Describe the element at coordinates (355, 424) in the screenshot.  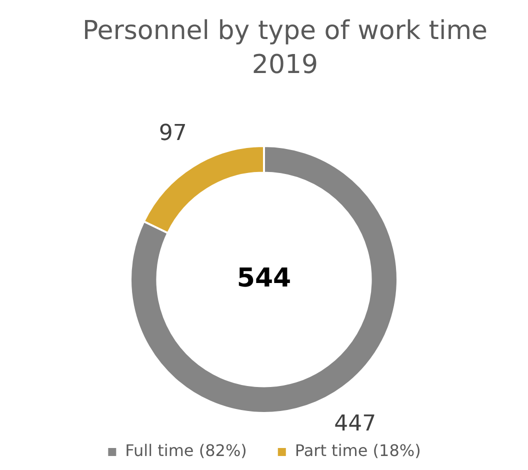
I see `data-label: 447` at that location.